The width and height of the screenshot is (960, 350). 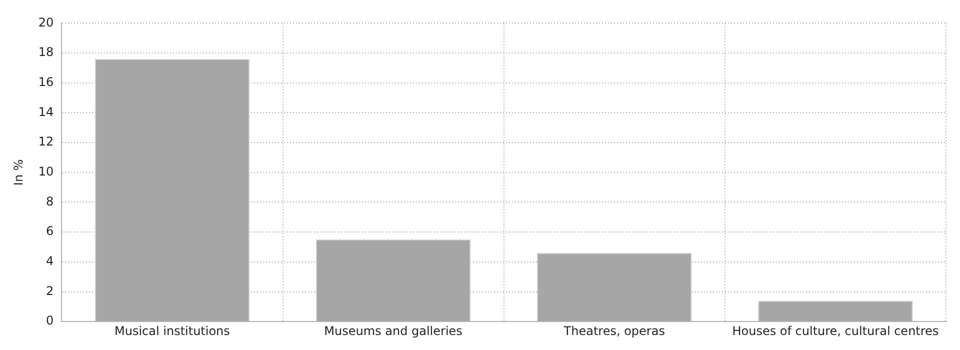 I want to click on x-tick-label: Musical institutions, so click(x=172, y=331).